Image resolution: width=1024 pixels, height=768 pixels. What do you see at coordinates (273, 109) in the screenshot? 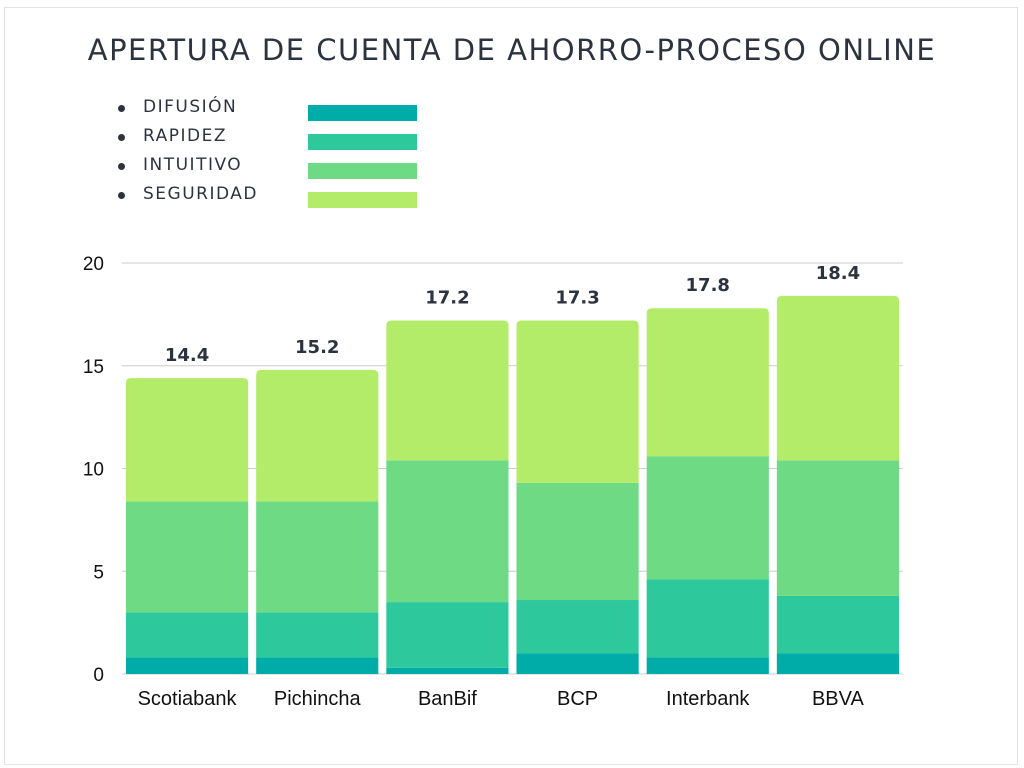
I see `legend-item-difusion: DIFUSIÓN` at bounding box center [273, 109].